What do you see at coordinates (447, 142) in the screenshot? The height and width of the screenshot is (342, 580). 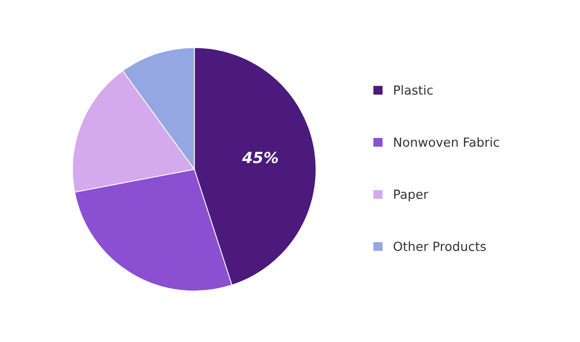 I see `legend-label: Nonwoven Fabric` at bounding box center [447, 142].